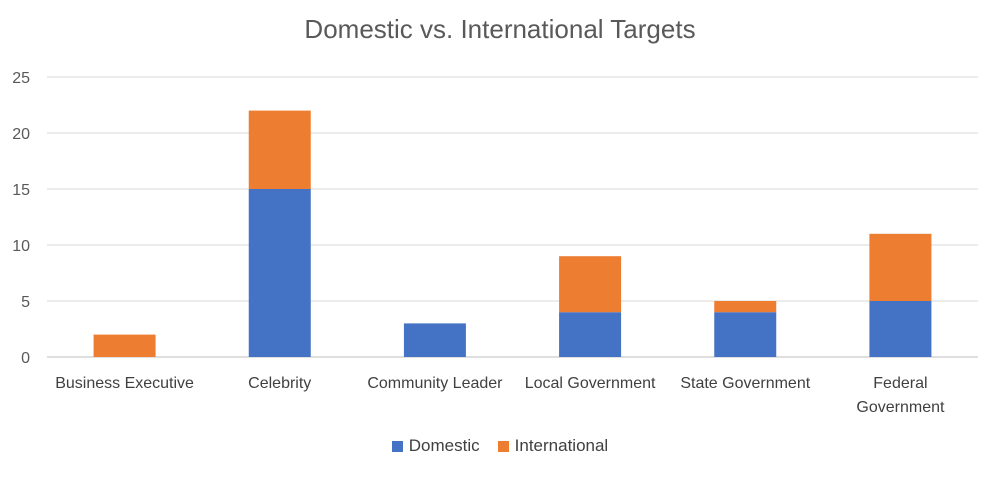 The width and height of the screenshot is (1000, 479). Describe the element at coordinates (900, 407) in the screenshot. I see `x-tick-label: Government` at that location.